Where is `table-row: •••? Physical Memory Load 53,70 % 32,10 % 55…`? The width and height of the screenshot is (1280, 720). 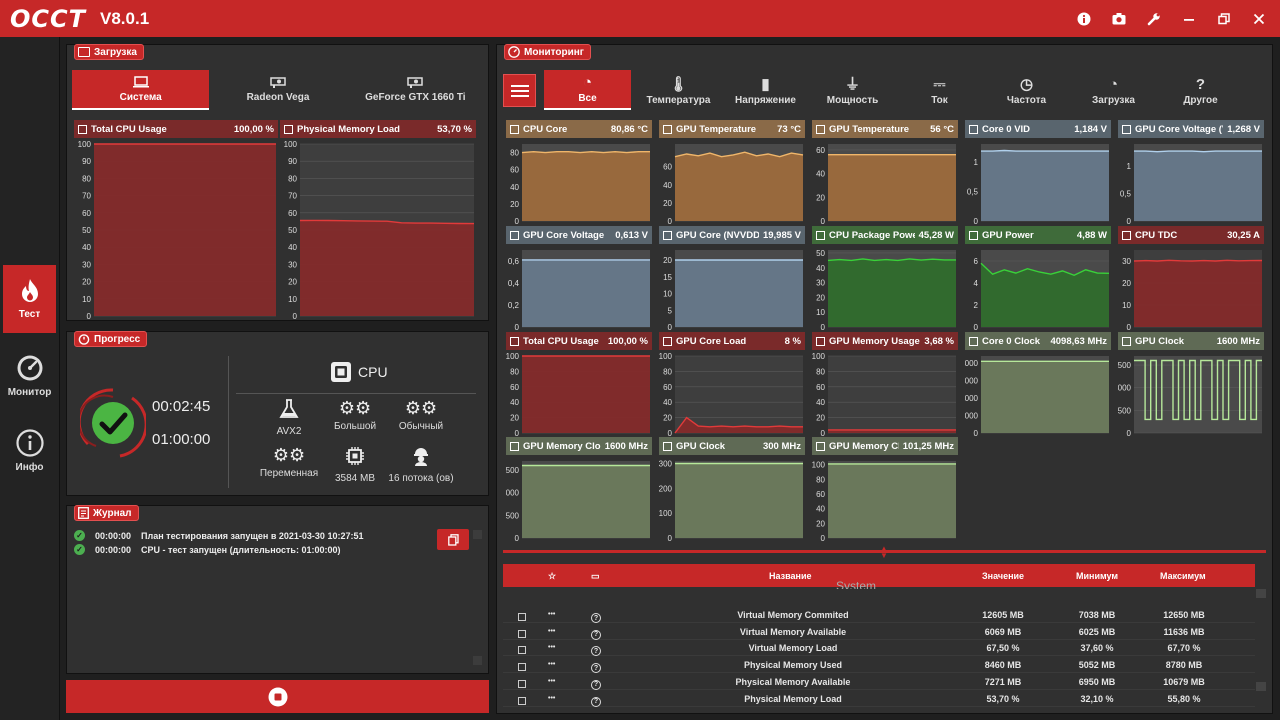 table-row: •••? Physical Memory Load 53,70 % 32,10 % 55… is located at coordinates (879, 699).